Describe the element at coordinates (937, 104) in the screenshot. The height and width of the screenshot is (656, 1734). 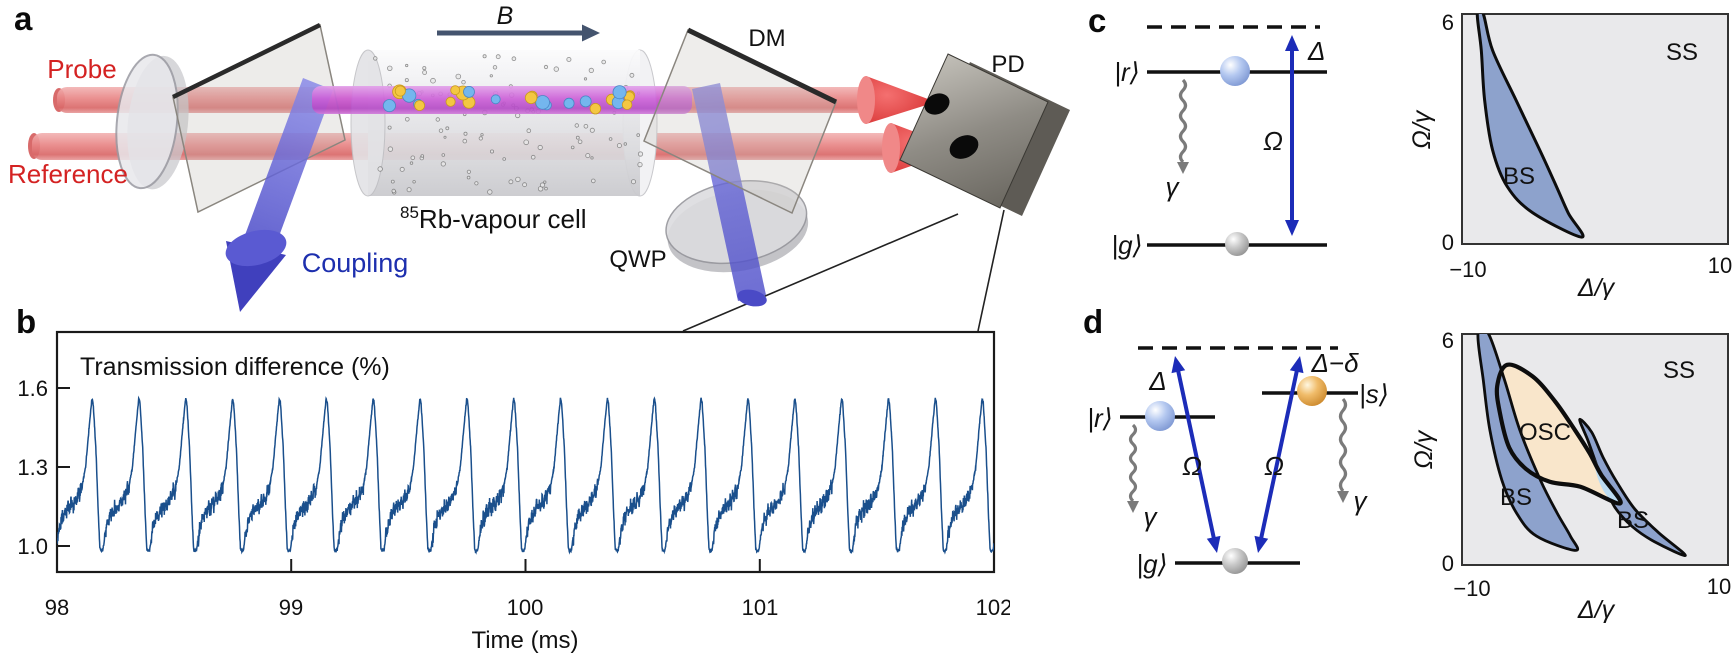
I see `pd-spot-probe` at that location.